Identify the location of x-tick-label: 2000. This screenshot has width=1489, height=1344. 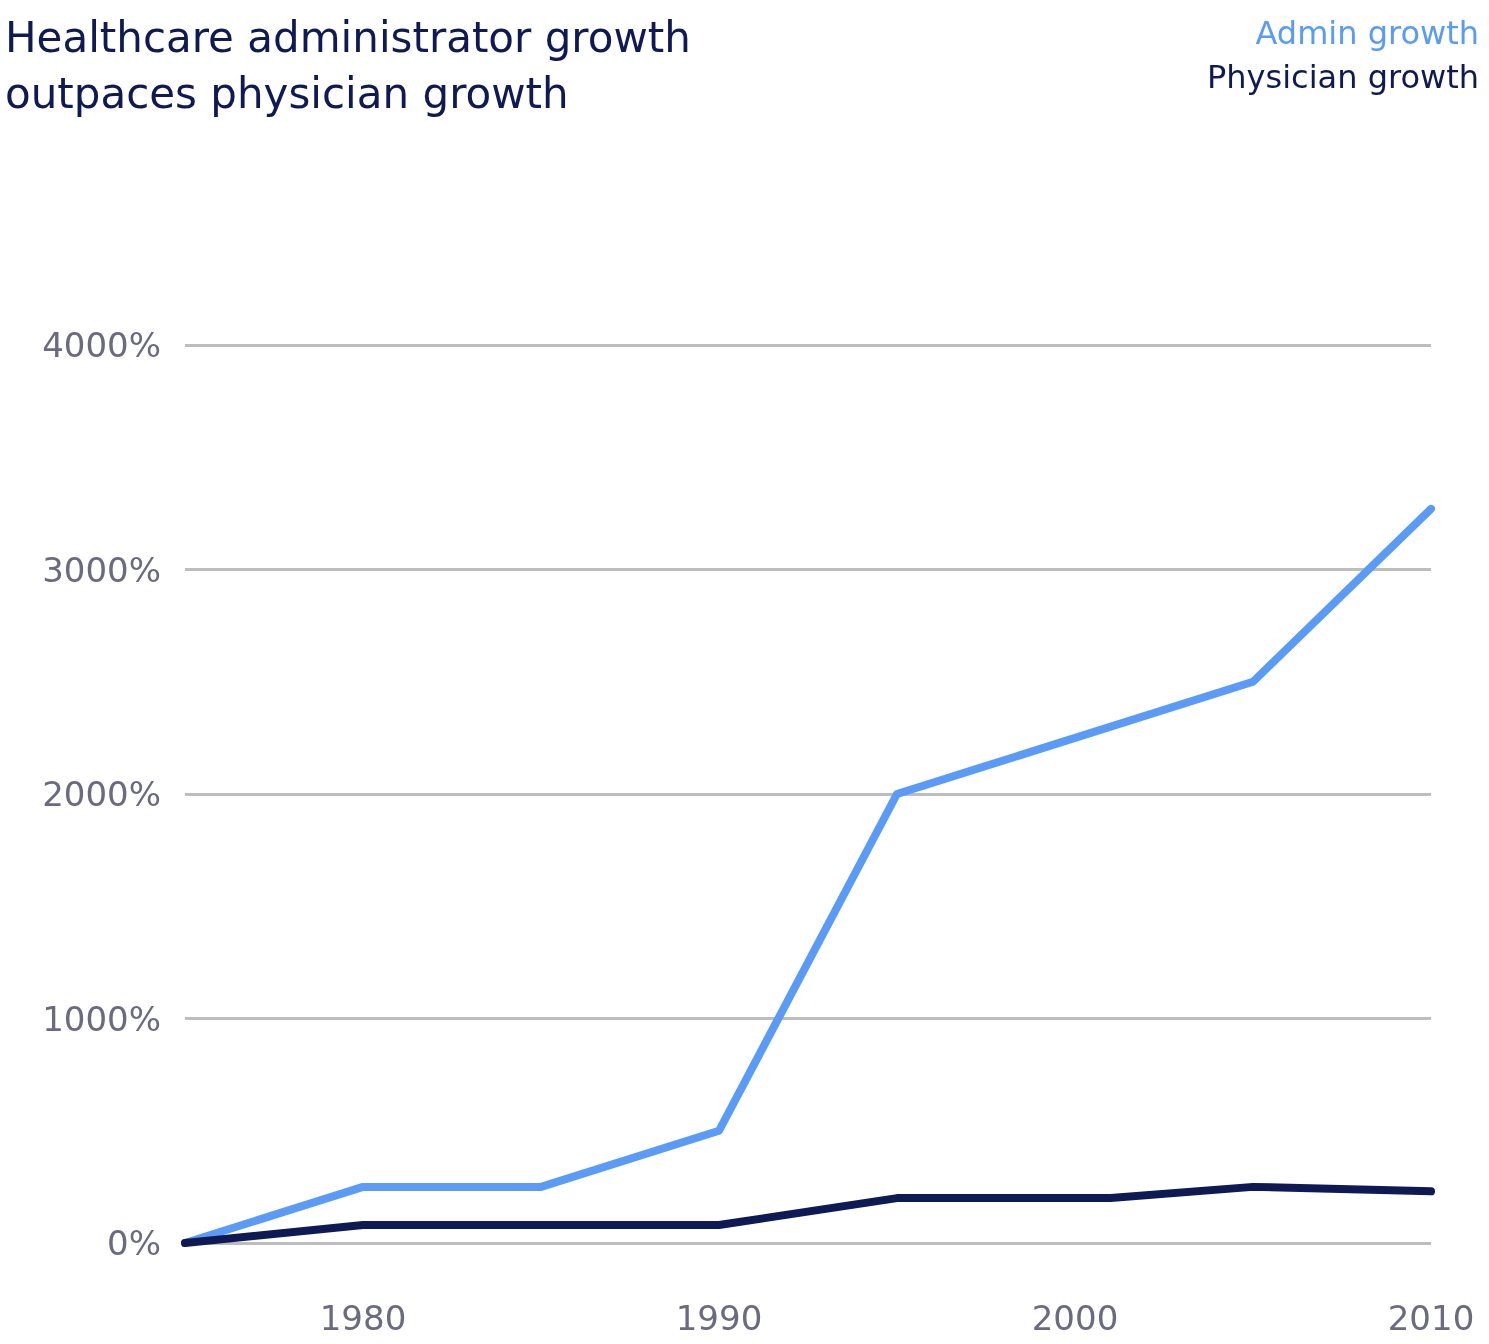
(1075, 1318).